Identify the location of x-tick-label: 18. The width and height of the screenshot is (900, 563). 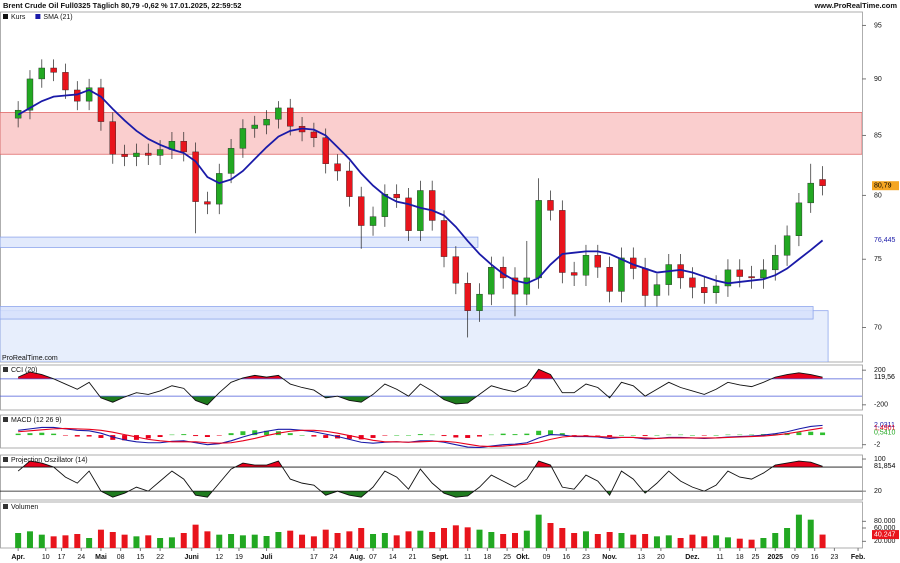
(487, 557).